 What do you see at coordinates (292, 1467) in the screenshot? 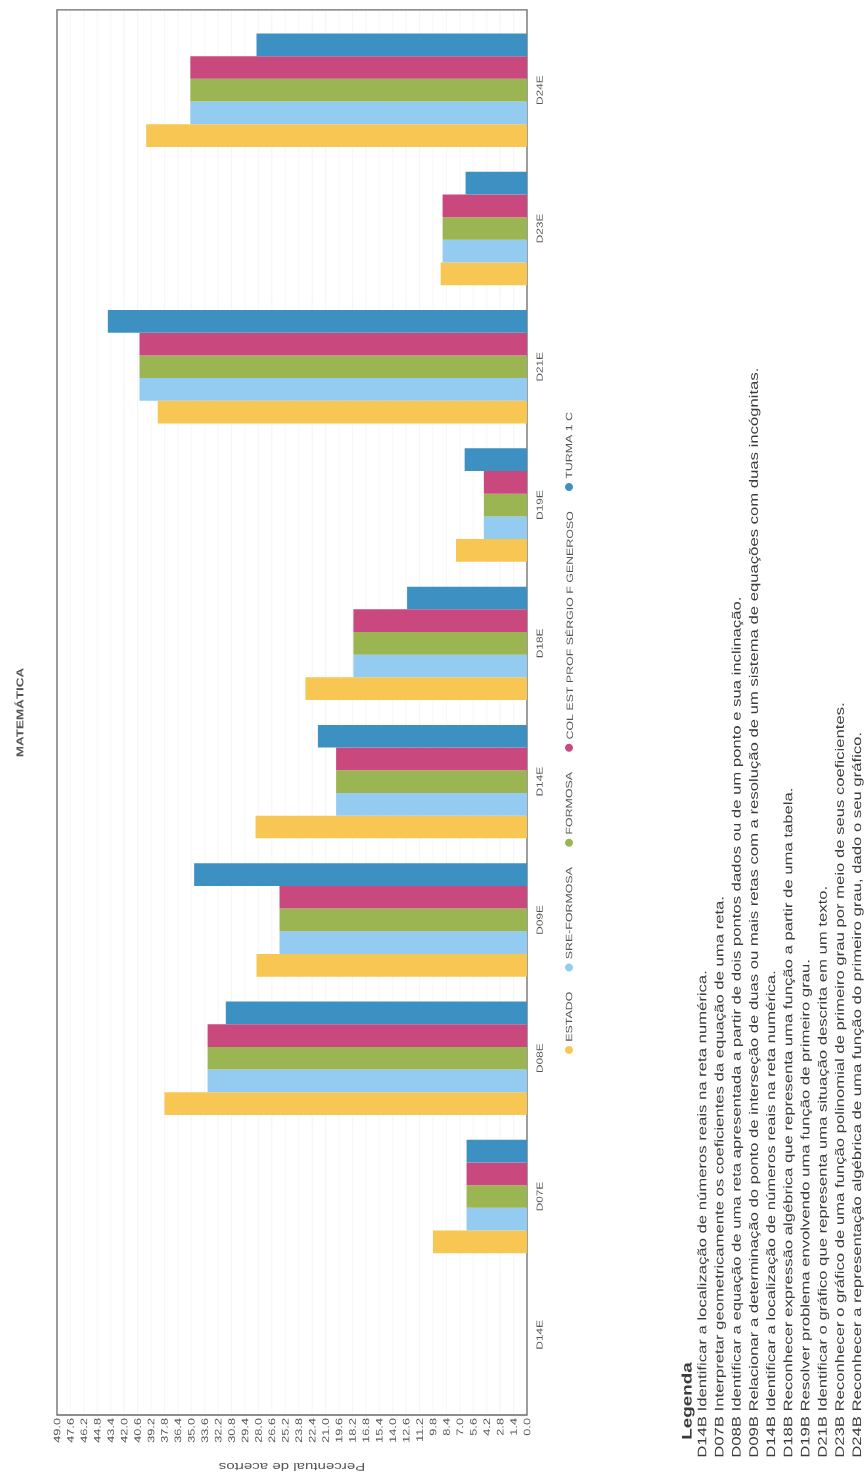
I see `x-axis-title: Percentual de acertos` at bounding box center [292, 1467].